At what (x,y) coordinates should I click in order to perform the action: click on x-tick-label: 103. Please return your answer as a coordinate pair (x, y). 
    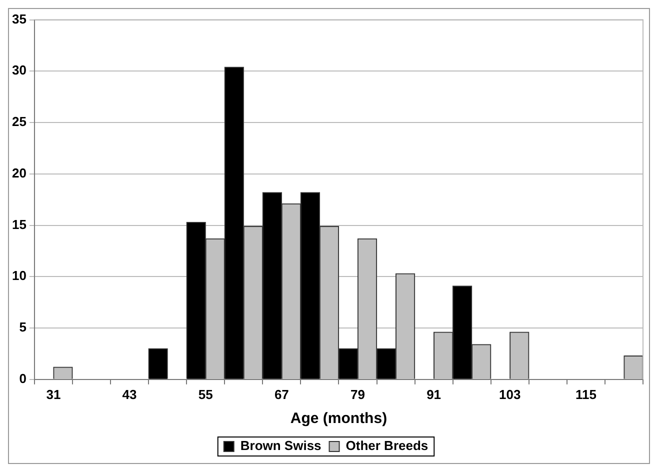
    Looking at the image, I should click on (510, 394).